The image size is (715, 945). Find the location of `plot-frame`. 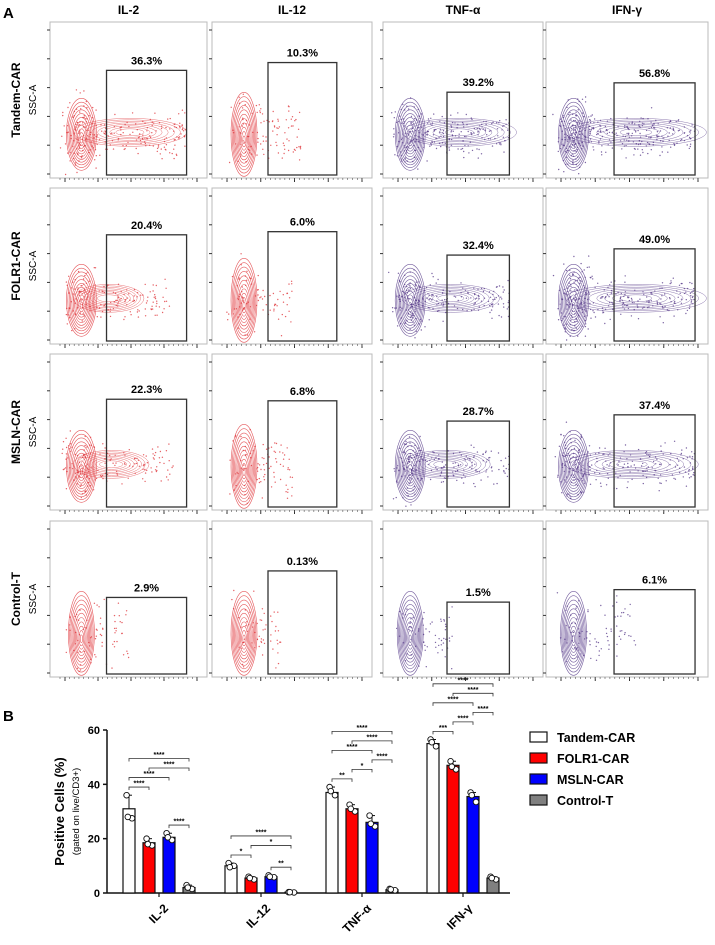

plot-frame is located at coordinates (463, 599).